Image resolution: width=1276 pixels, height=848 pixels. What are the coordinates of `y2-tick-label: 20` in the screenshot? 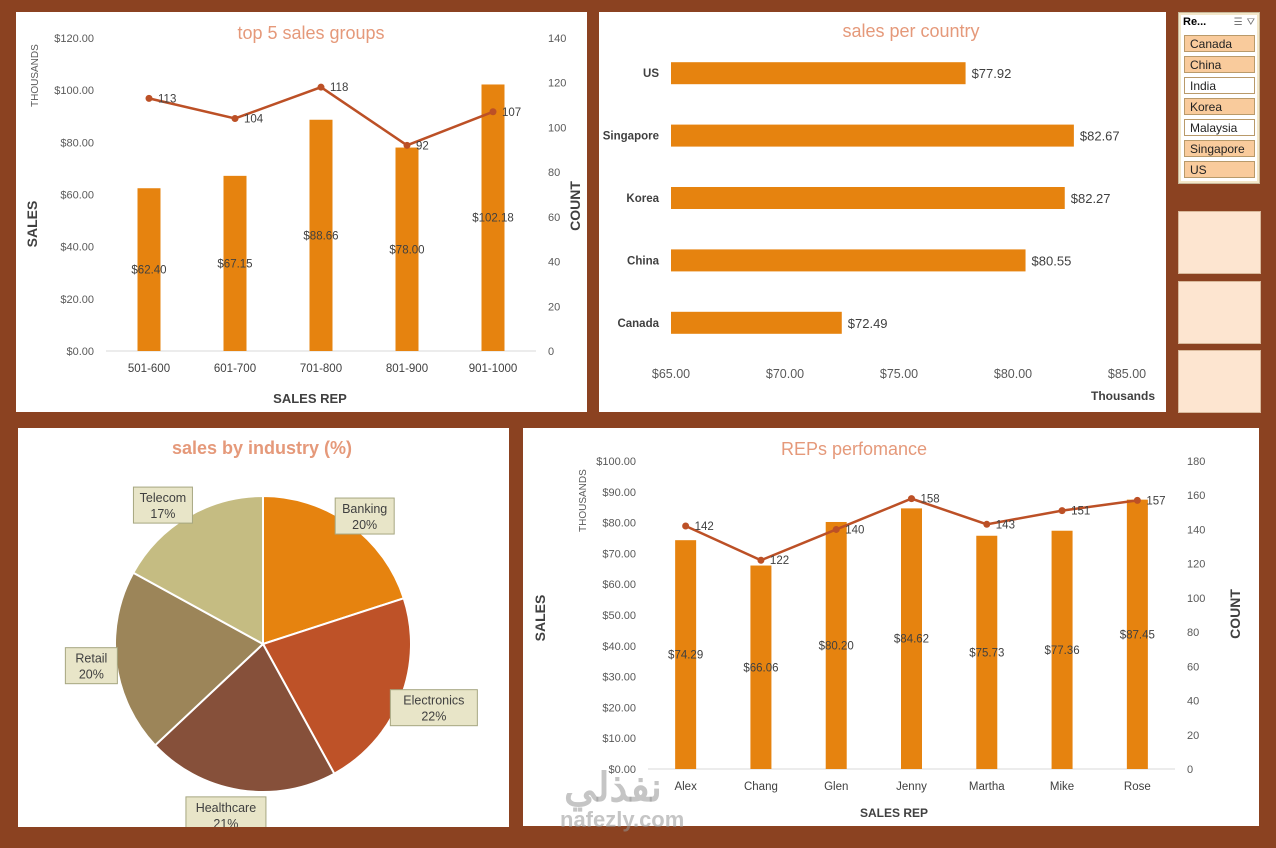 It's located at (1193, 736).